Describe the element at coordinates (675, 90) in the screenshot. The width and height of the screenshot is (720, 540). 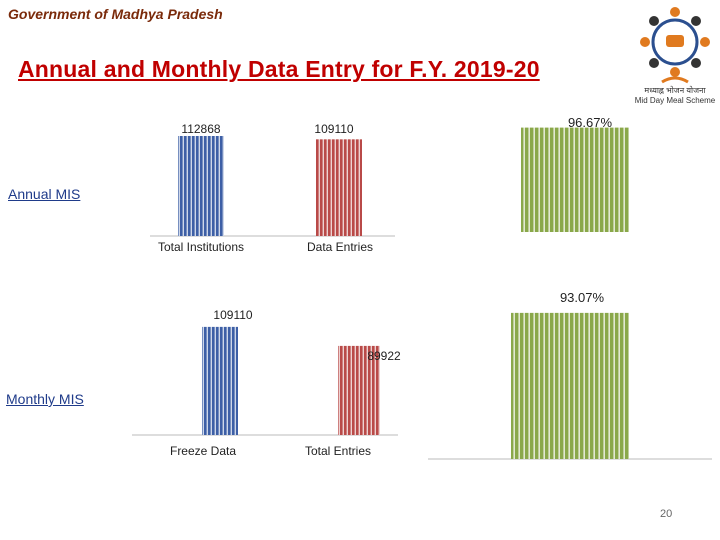
I see `logo-caption-hindi: मध्याह्न भोजन योजना` at that location.